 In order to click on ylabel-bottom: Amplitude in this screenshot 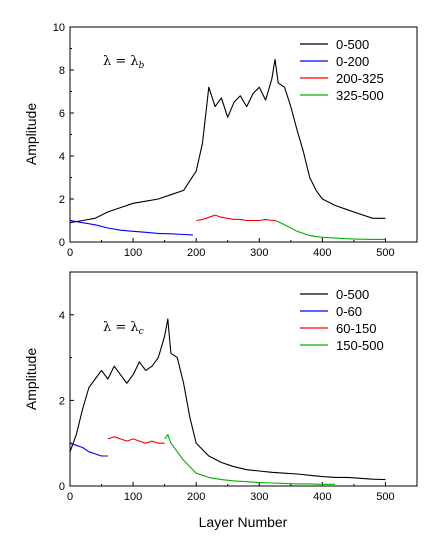, I will do `click(31, 379)`.